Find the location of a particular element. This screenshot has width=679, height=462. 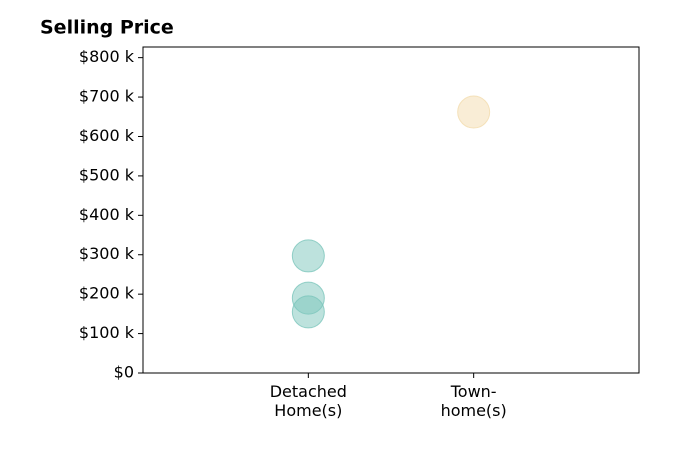

y-tick-label: $500 k is located at coordinates (107, 174).